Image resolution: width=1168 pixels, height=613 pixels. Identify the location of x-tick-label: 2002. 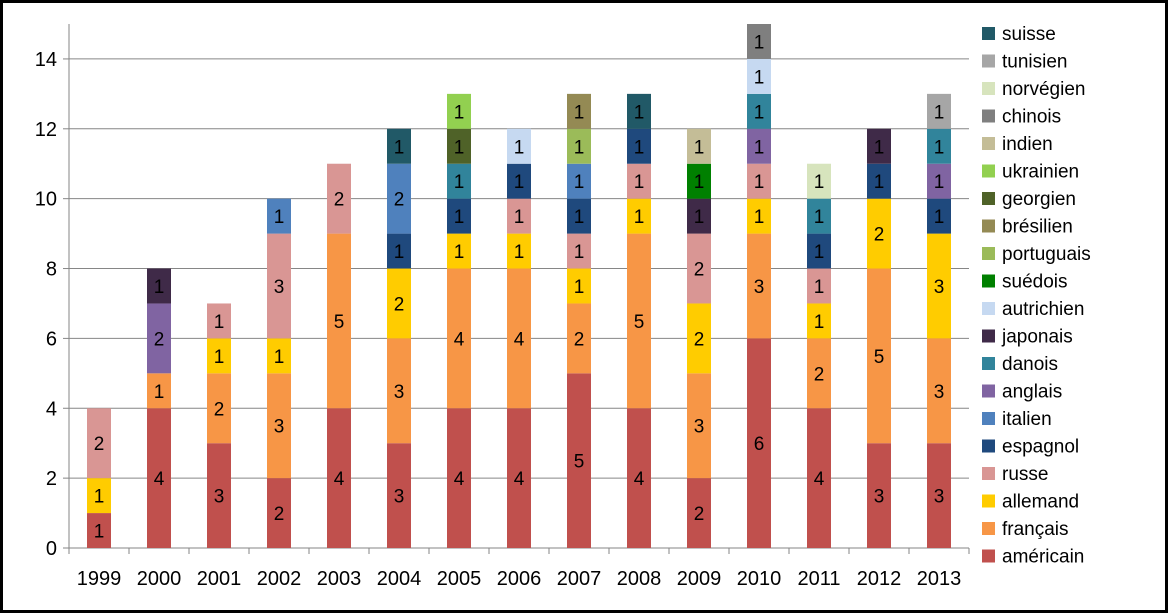
(279, 579).